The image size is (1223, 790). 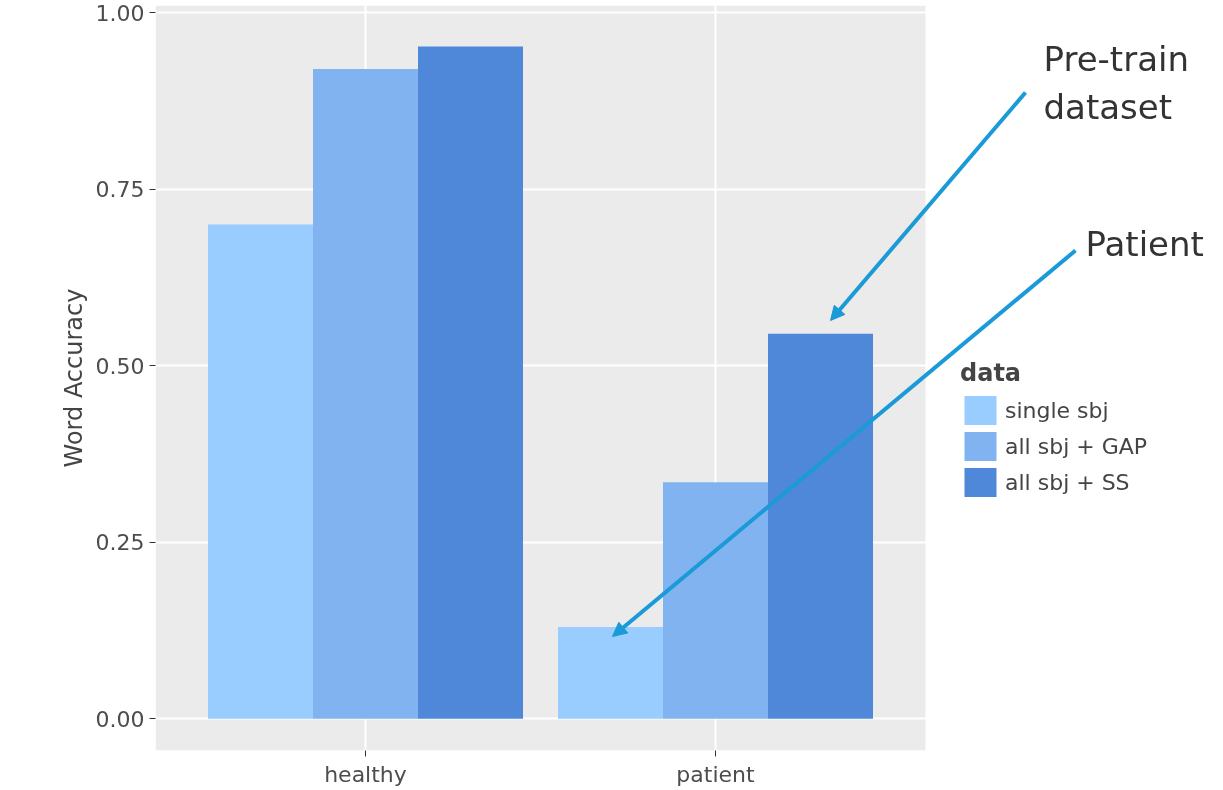 What do you see at coordinates (120, 366) in the screenshot?
I see `y-tick-label: 0.50` at bounding box center [120, 366].